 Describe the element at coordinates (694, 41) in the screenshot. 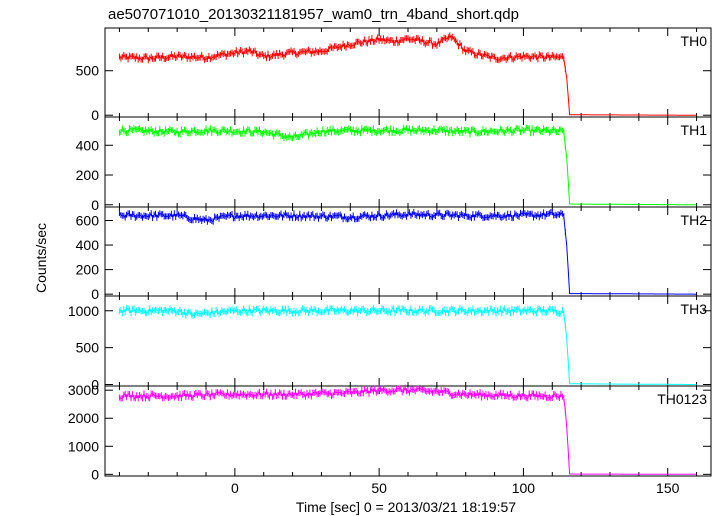

I see `panel-label-th0: TH0` at that location.